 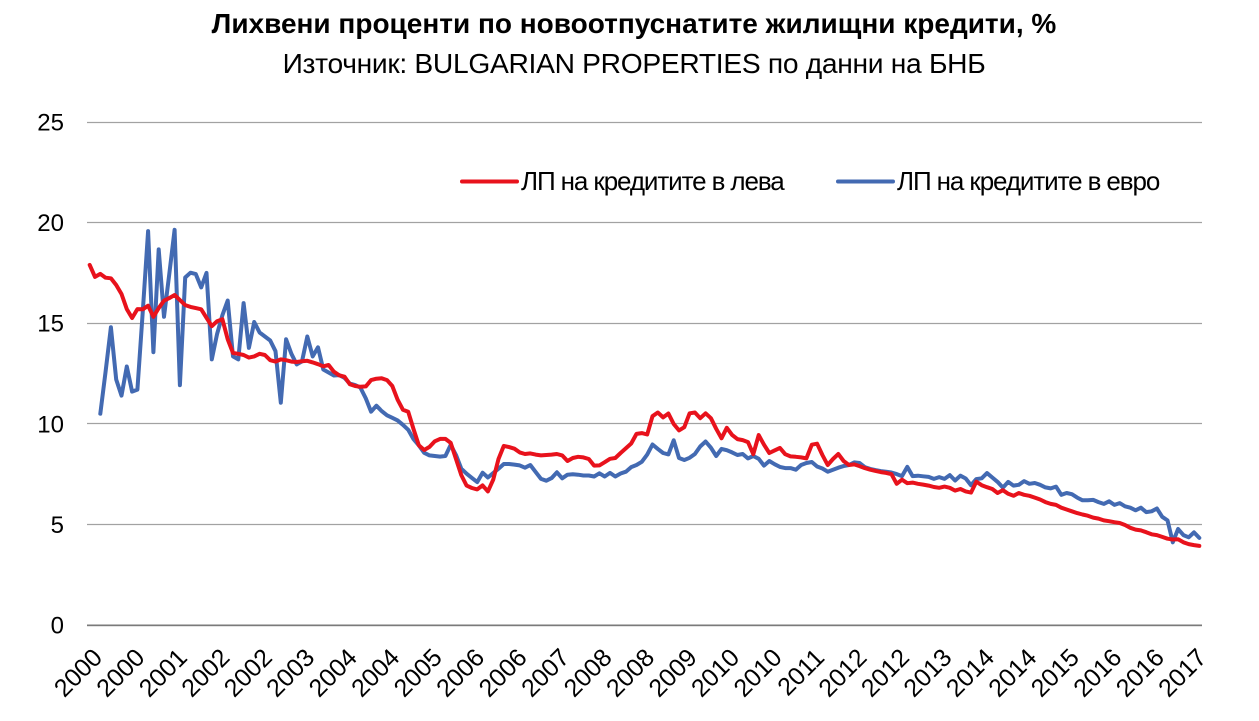 What do you see at coordinates (57, 525) in the screenshot?
I see `svg-text: 5` at bounding box center [57, 525].